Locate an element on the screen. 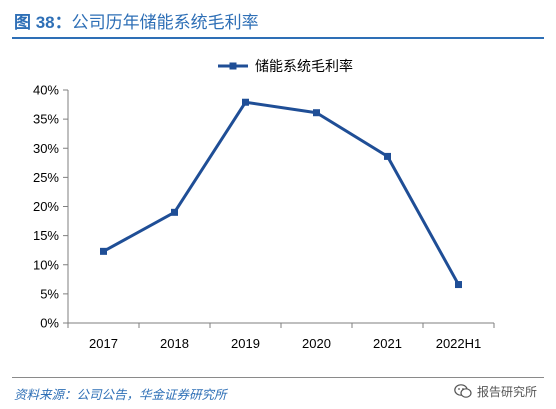  y-axis: 0% 5% 10% 15% 20% 25% 30% 35% 40% is located at coordinates (51, 207).